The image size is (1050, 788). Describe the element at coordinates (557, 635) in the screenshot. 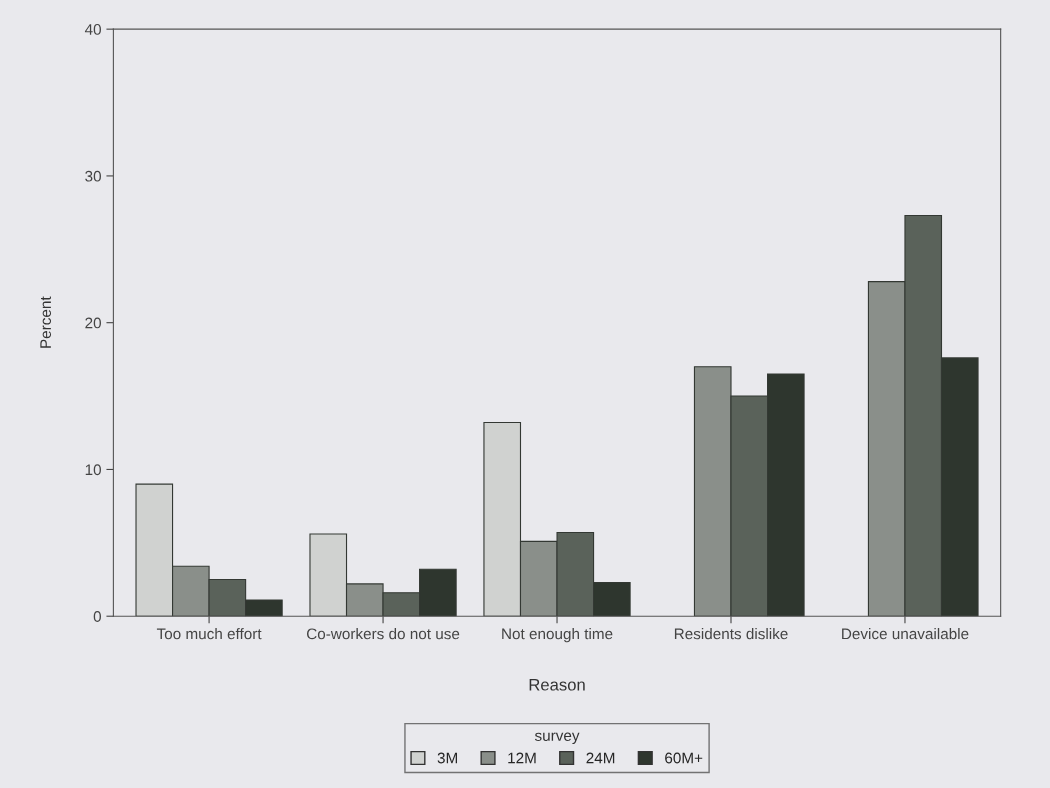

I see `x-tick-label: Not enough time` at that location.